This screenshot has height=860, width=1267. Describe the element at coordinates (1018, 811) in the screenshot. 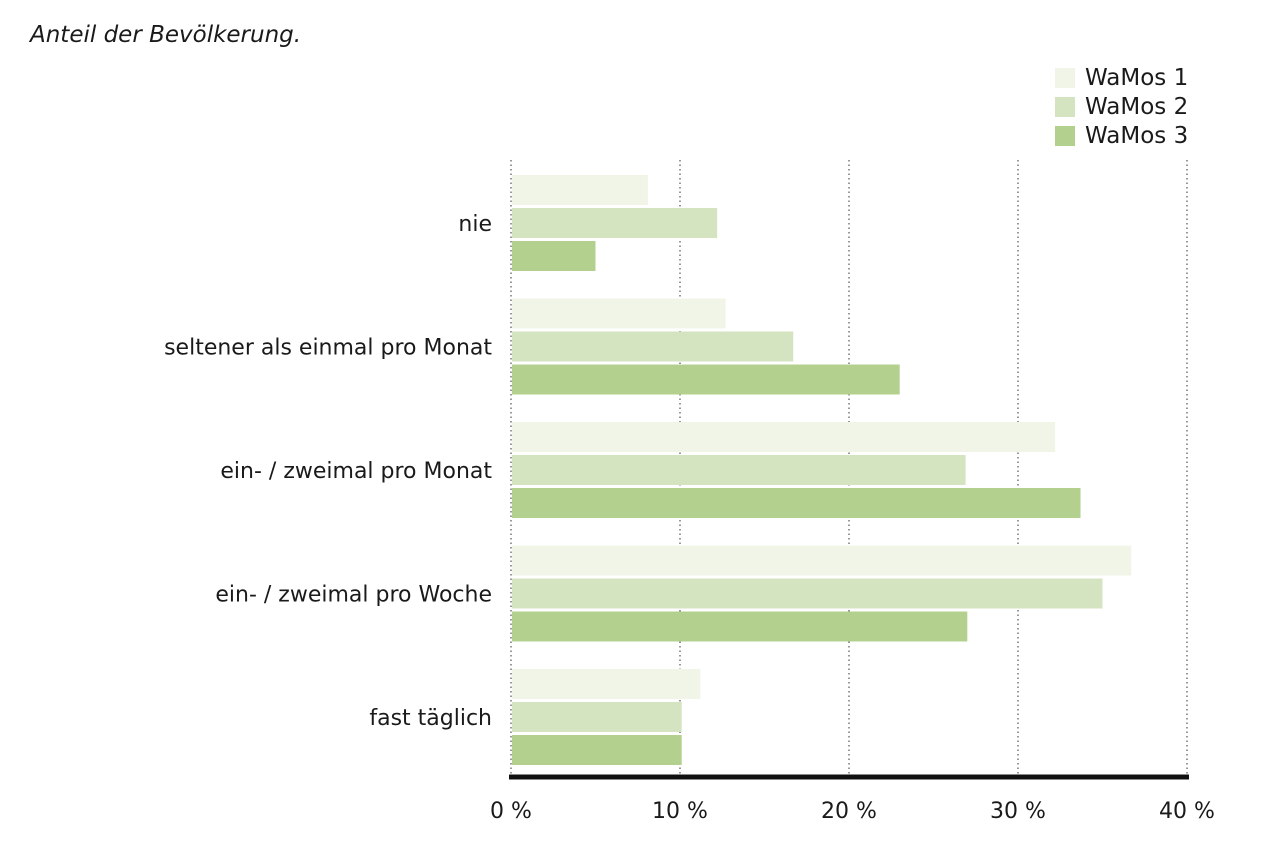

I see `x-tick-label-3: 30 %` at that location.